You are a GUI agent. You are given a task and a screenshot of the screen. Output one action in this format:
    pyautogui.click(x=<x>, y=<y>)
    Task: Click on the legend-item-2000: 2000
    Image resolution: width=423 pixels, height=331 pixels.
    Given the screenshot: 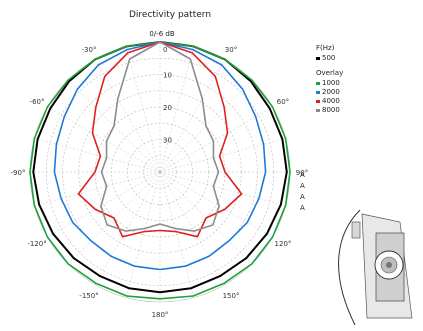 What is the action you would take?
    pyautogui.click(x=329, y=92)
    